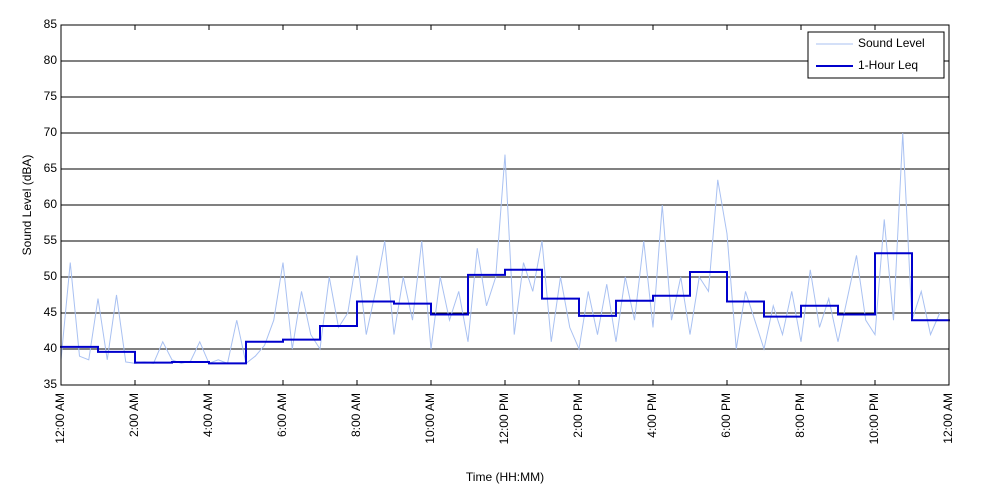 The image size is (1000, 500). What do you see at coordinates (504, 418) in the screenshot?
I see `x-tick-label: 12:00 PM` at bounding box center [504, 418].